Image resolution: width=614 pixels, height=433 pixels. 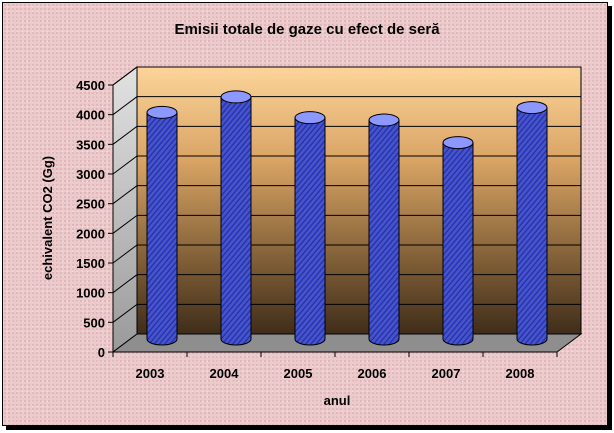 I want to click on y-tick-label: 500, so click(x=94, y=322).